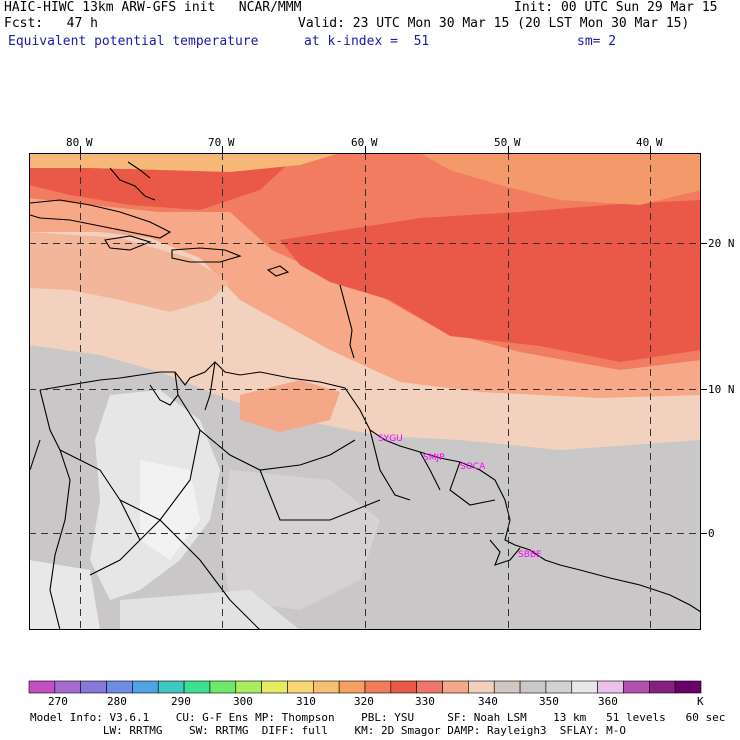  What do you see at coordinates (649, 142) in the screenshot?
I see `lon-label: 40 W` at bounding box center [649, 142].